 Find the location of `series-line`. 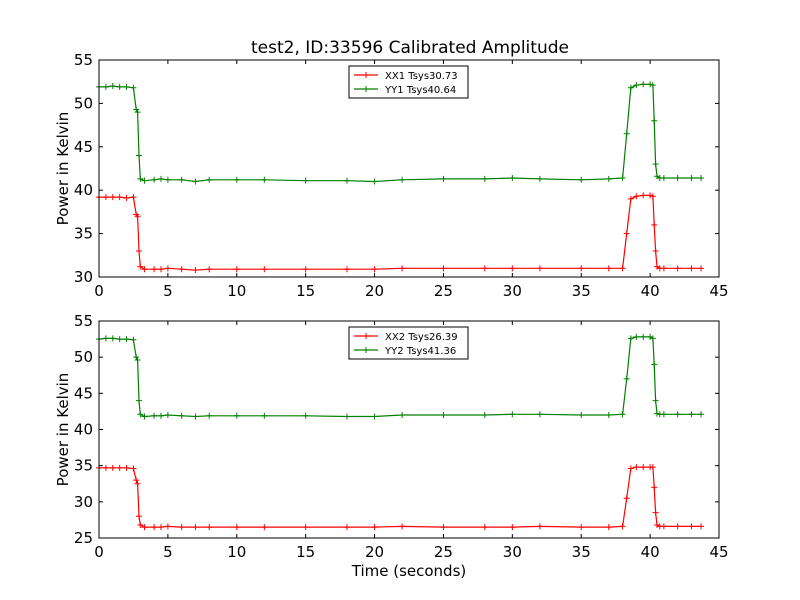

series-line is located at coordinates (400, 133).